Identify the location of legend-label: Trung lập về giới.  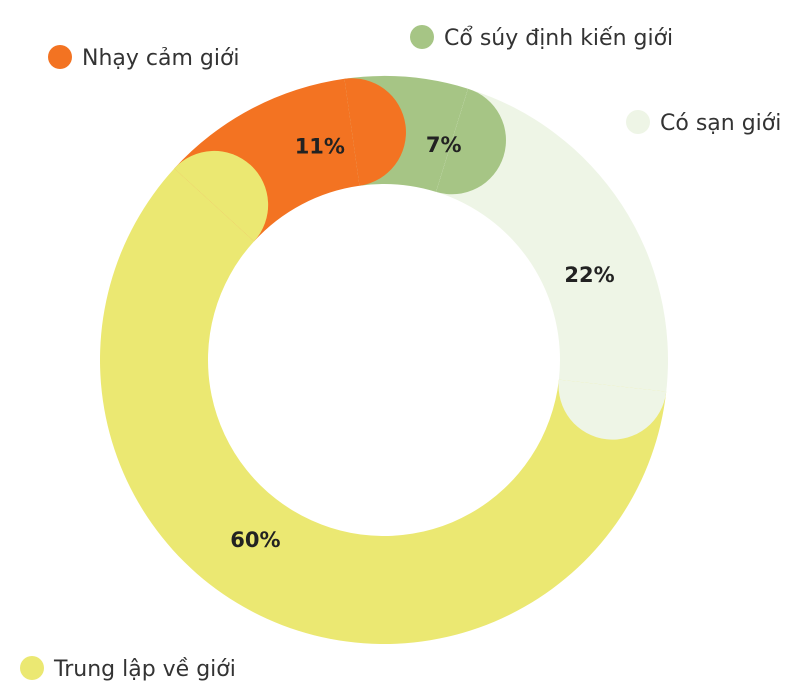
(144, 669).